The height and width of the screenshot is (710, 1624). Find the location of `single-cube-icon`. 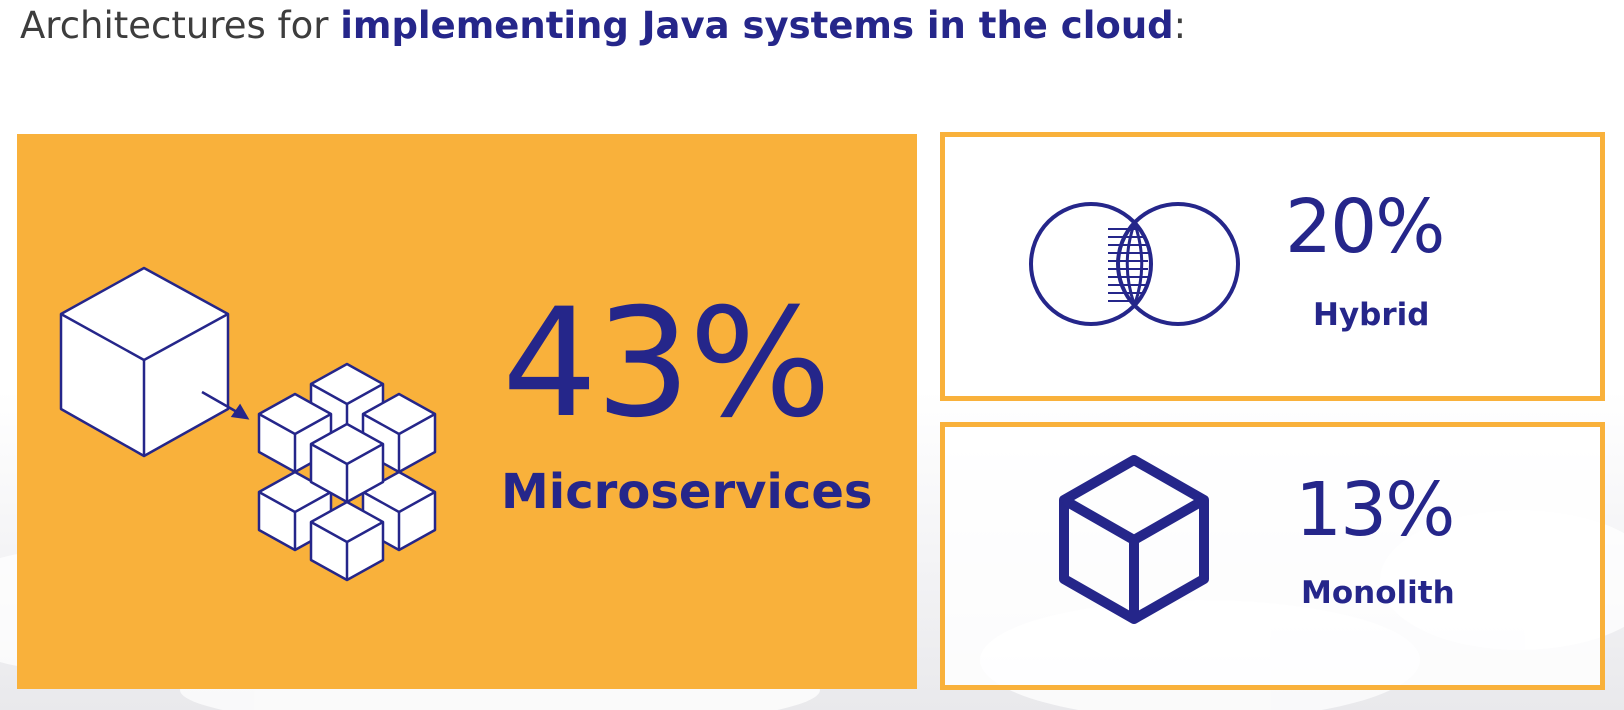

single-cube-icon is located at coordinates (1134, 539).